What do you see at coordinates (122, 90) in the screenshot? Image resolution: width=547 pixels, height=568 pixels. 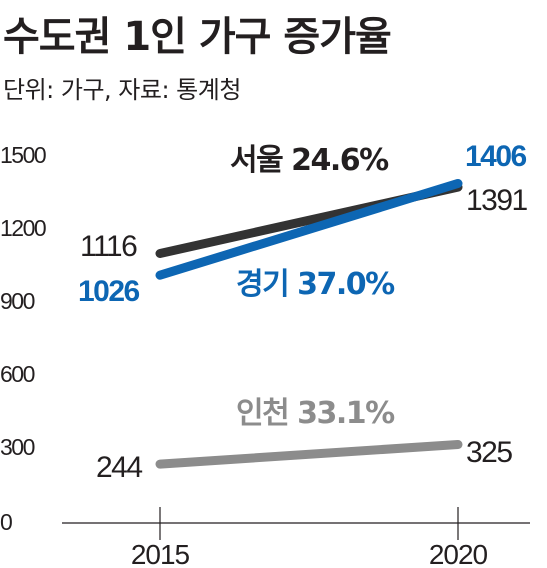 I see `chart-subtitle: 단위: 가구, 자료: 통계청` at bounding box center [122, 90].